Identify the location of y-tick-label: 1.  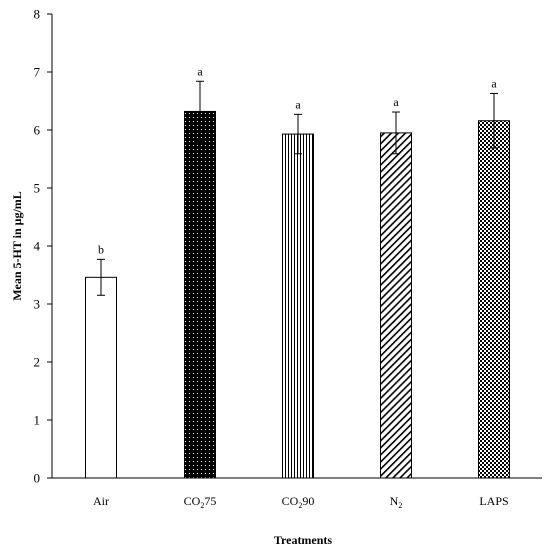
(37, 420).